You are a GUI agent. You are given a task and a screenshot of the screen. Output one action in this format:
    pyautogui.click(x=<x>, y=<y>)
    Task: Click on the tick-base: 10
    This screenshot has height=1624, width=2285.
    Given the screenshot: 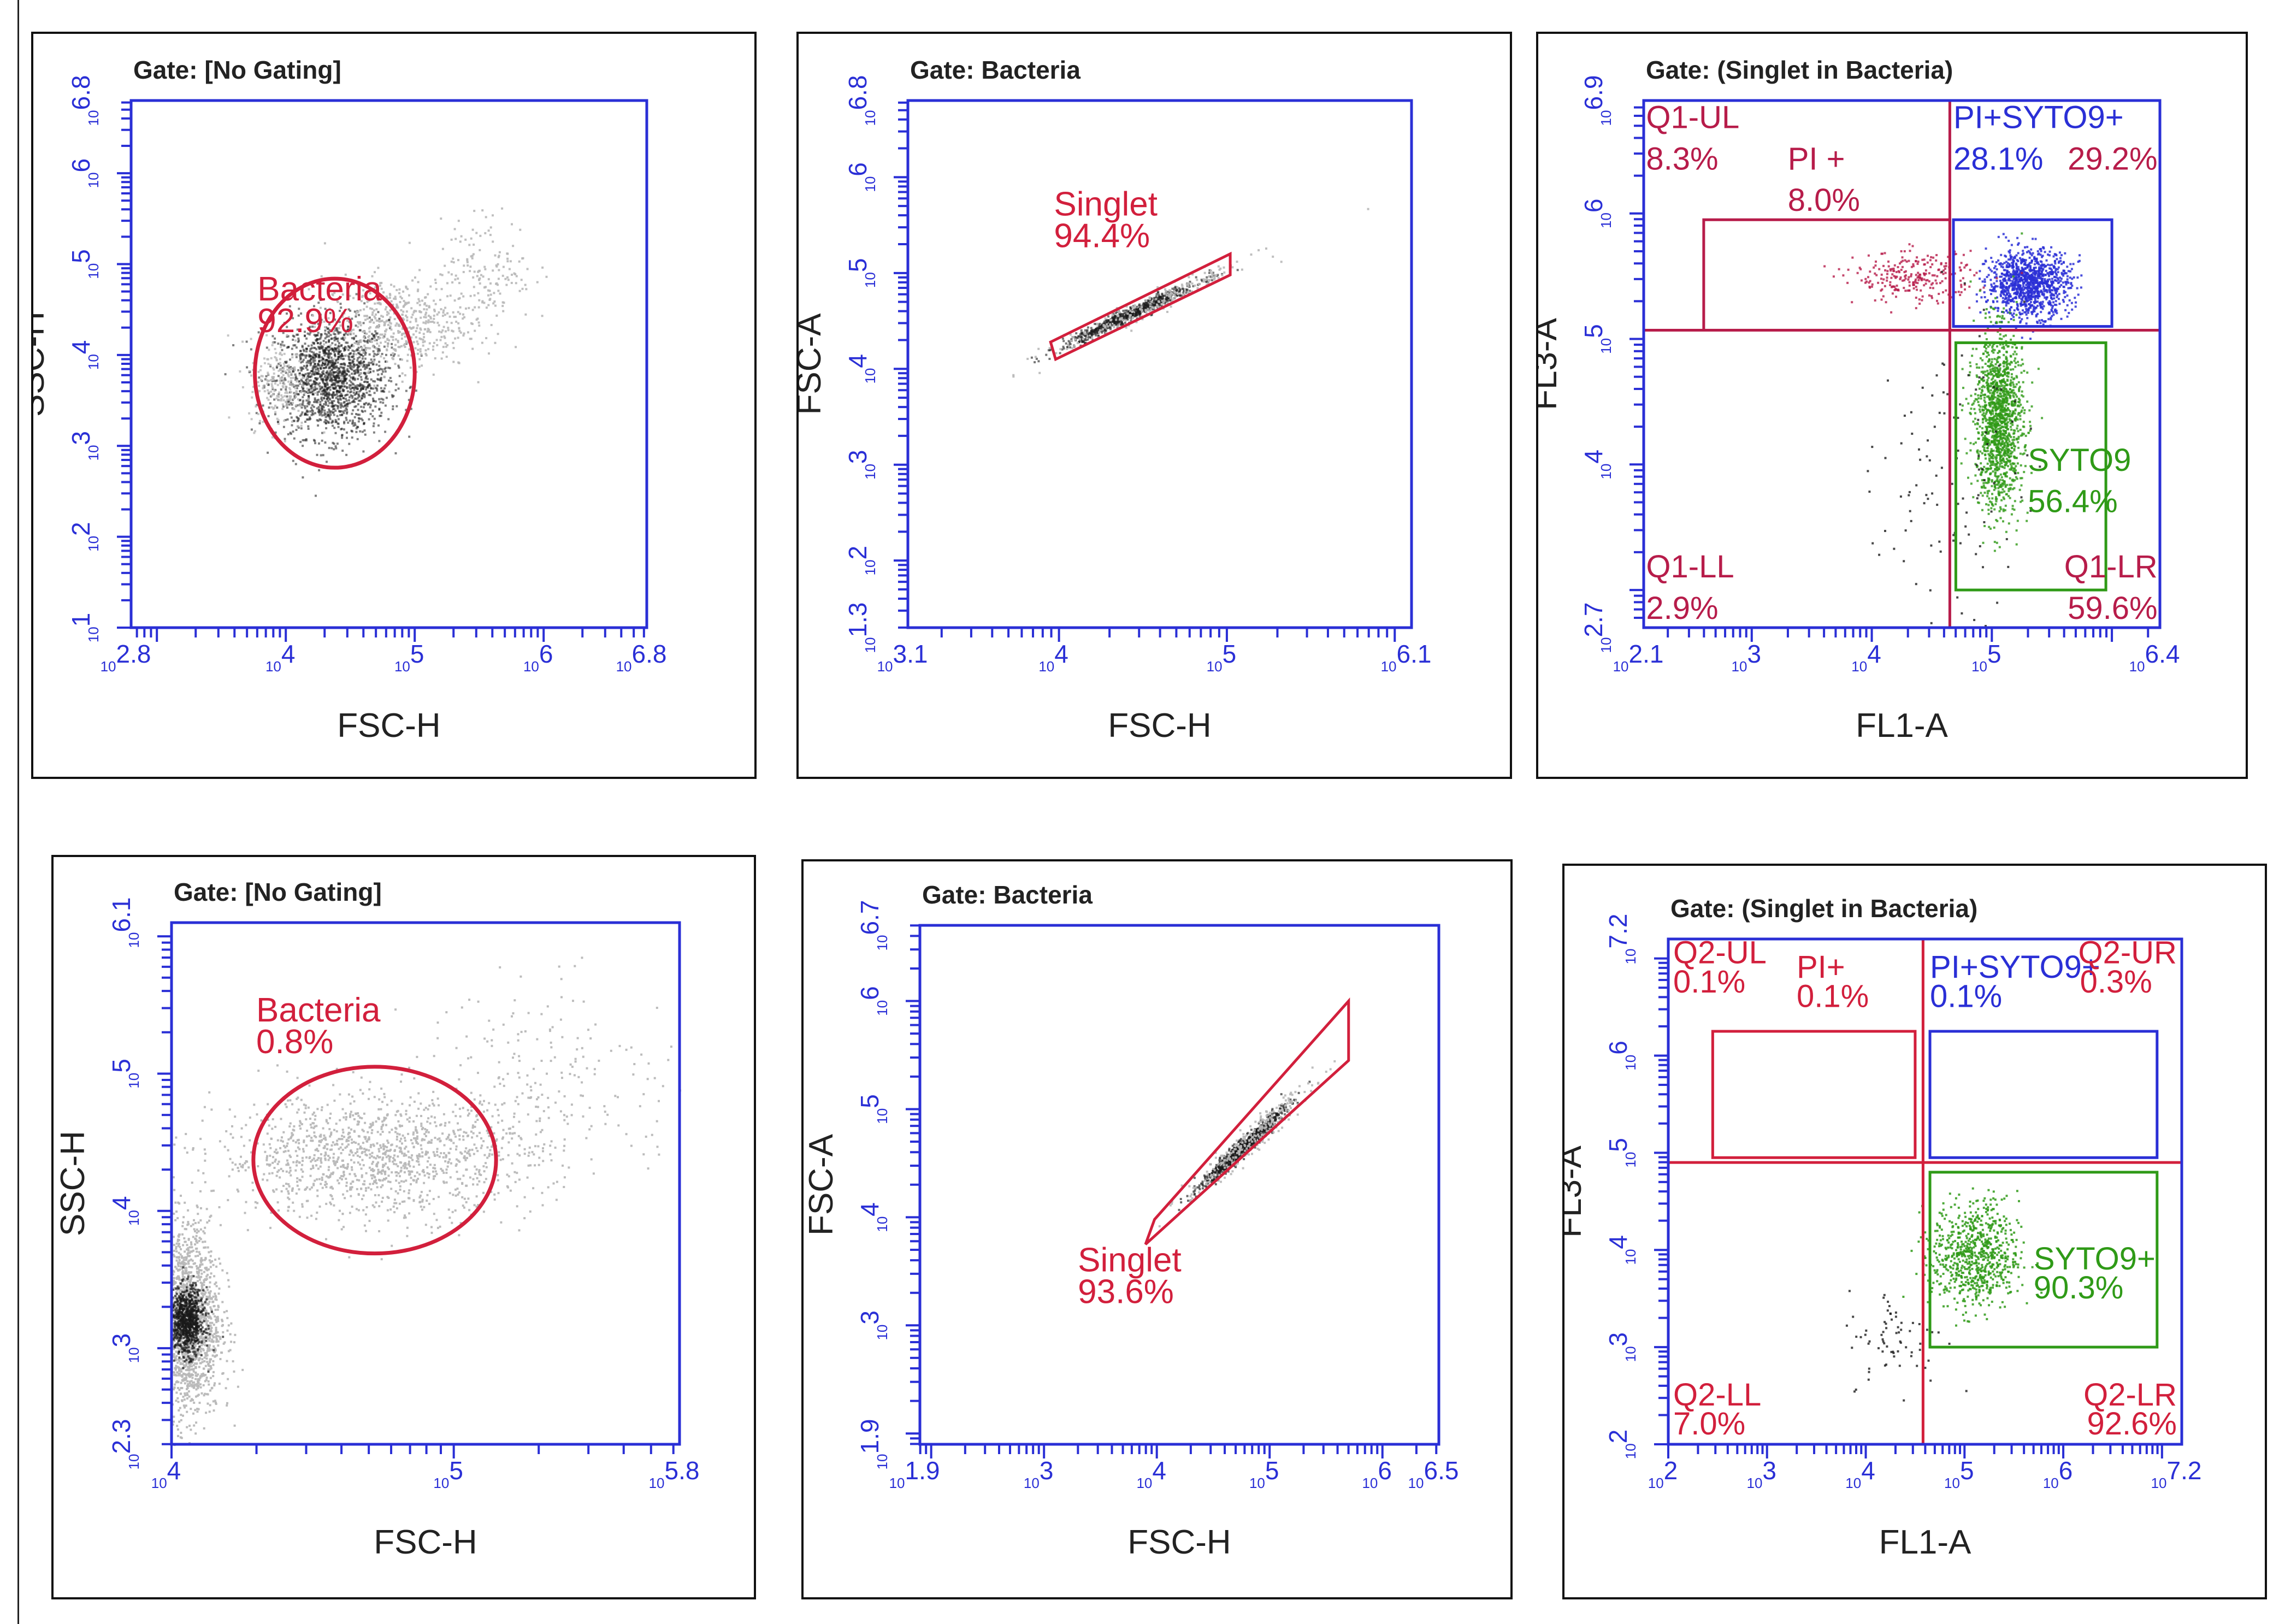 What is the action you would take?
    pyautogui.click(x=93, y=271)
    